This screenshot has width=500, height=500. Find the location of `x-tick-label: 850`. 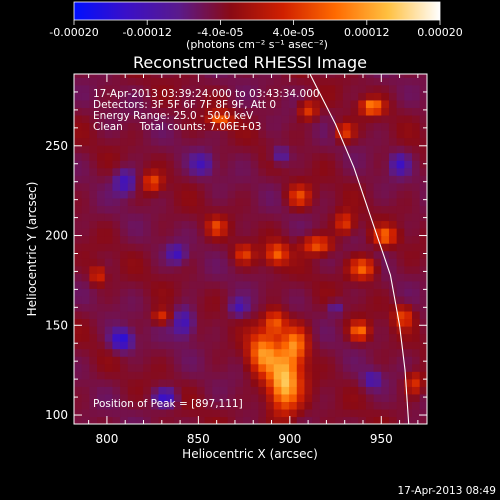

x-tick-label: 850 is located at coordinates (198, 439).